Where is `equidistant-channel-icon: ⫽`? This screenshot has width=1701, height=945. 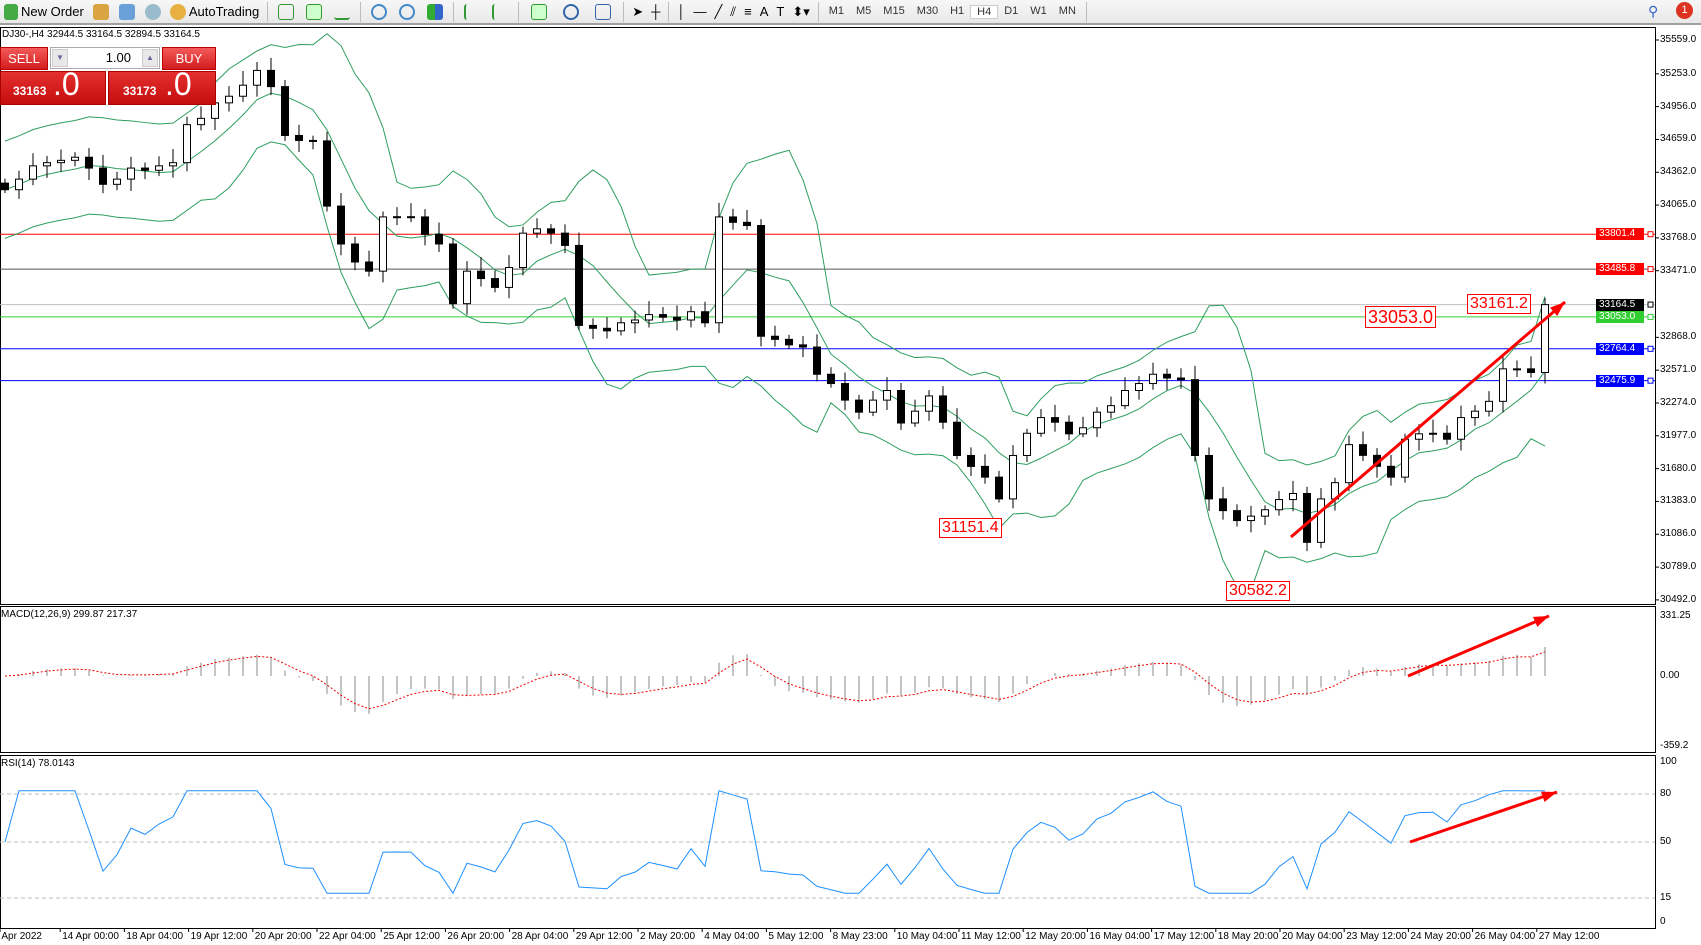 equidistant-channel-icon: ⫽ is located at coordinates (733, 11).